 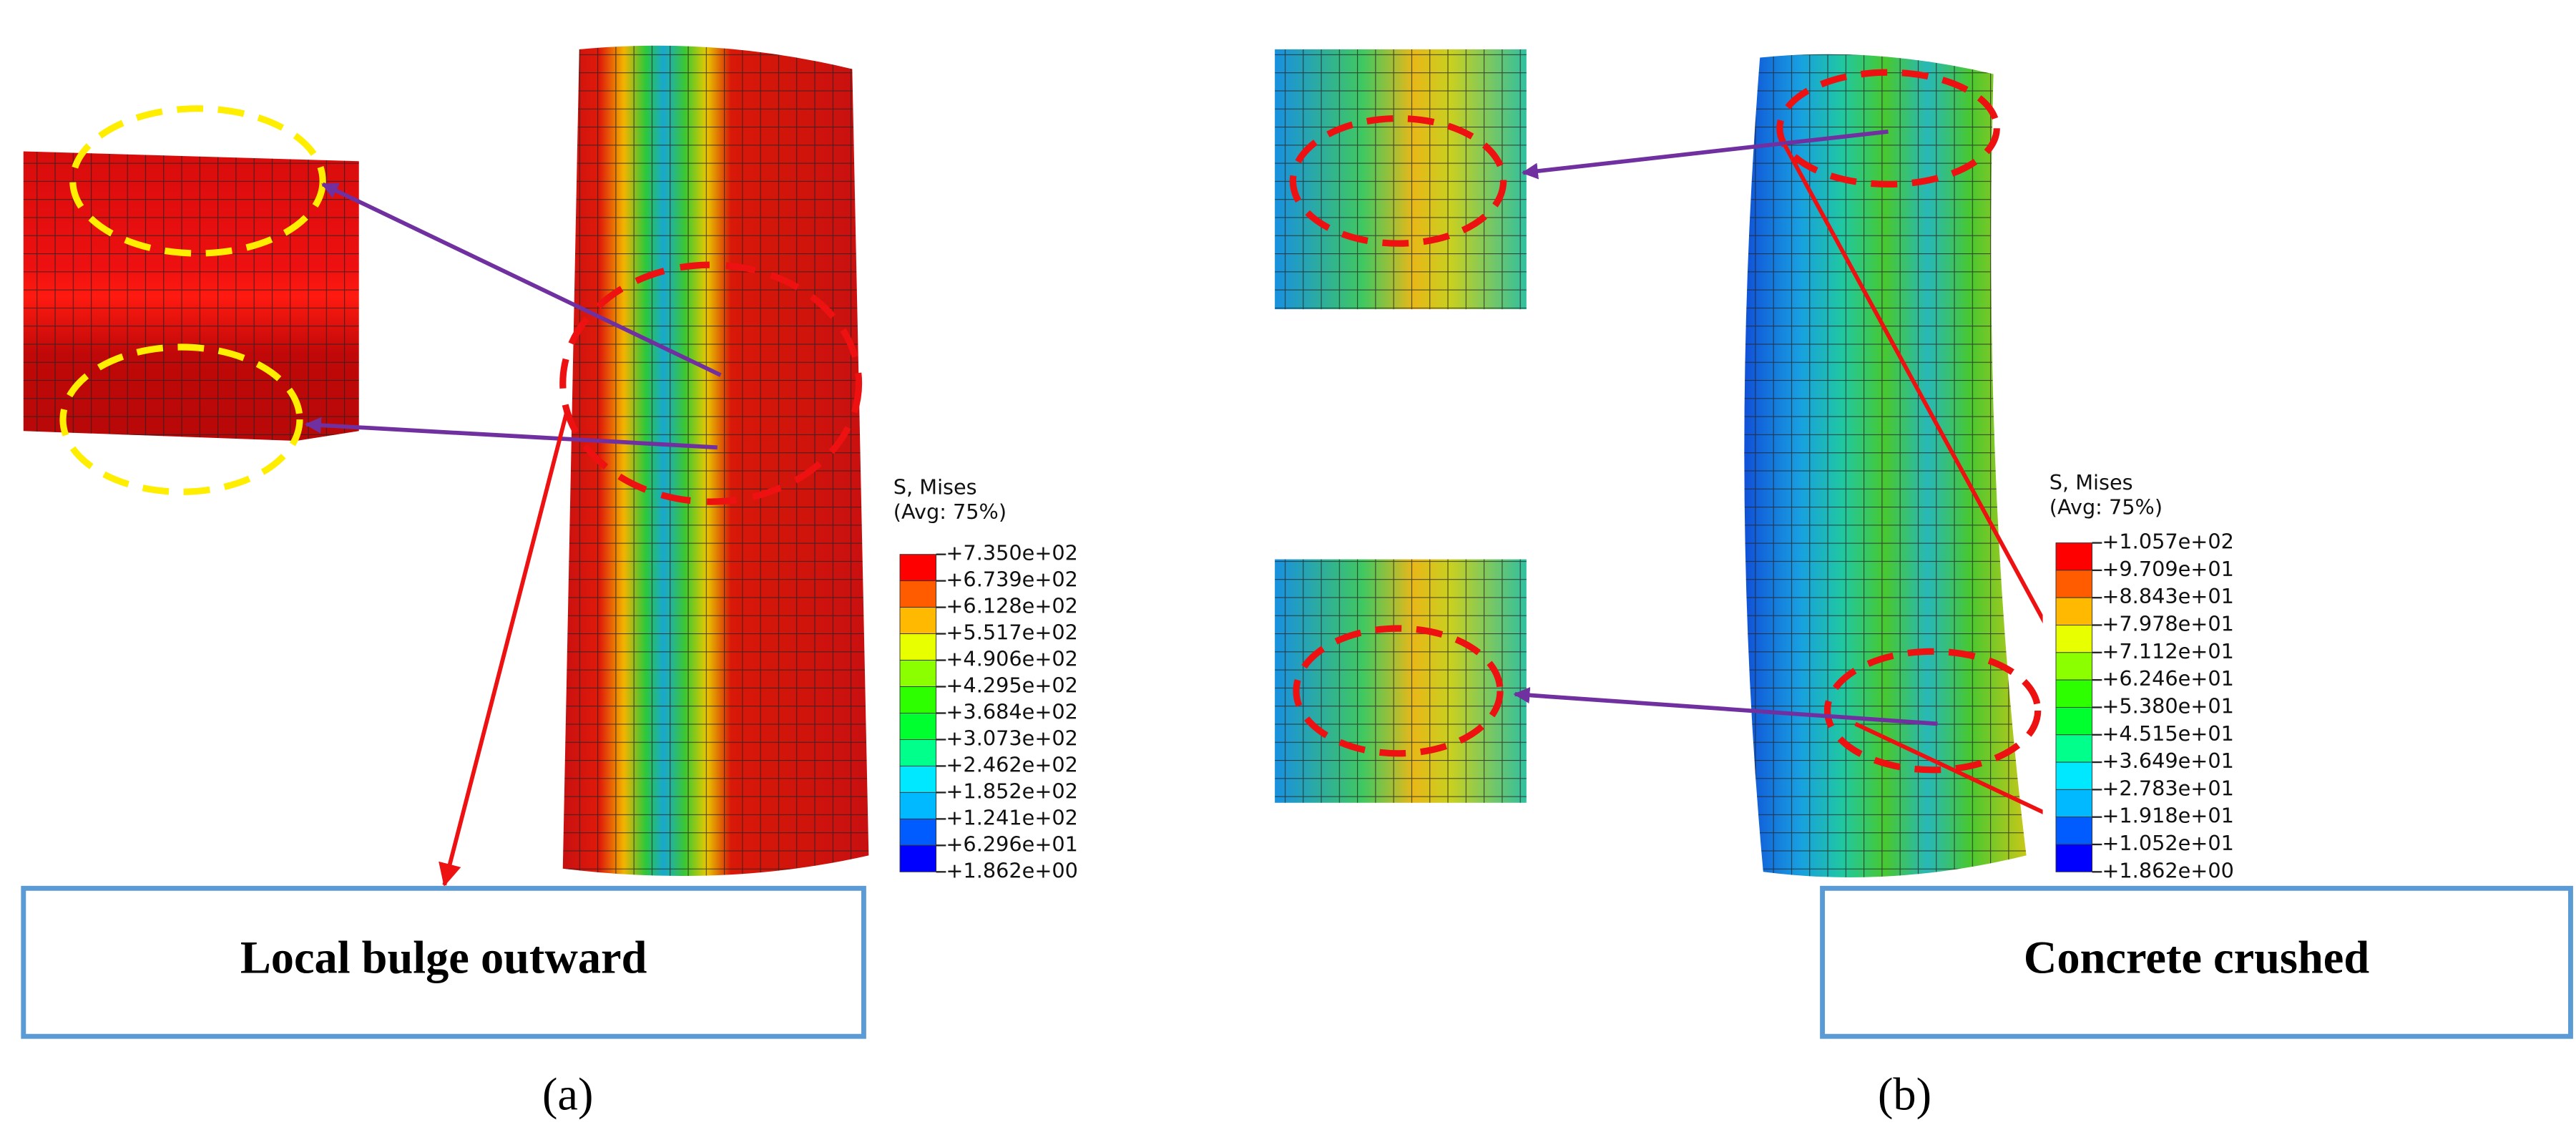 What do you see at coordinates (1905, 1093) in the screenshot?
I see `panel-label: (b)` at bounding box center [1905, 1093].